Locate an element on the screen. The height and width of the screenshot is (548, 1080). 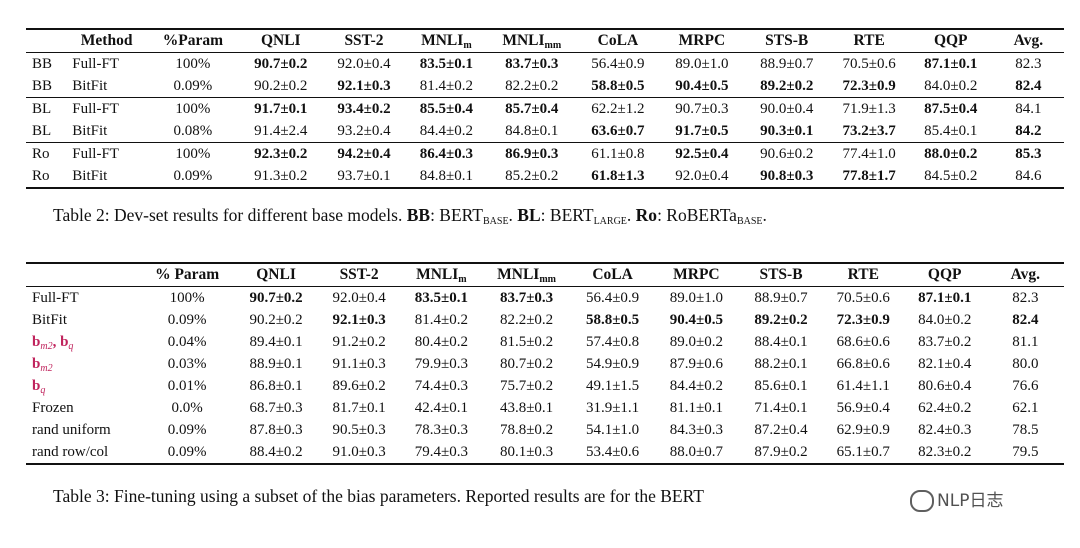
cell-mnli-mm: 86.9±0.3 is located at coordinates (532, 154).